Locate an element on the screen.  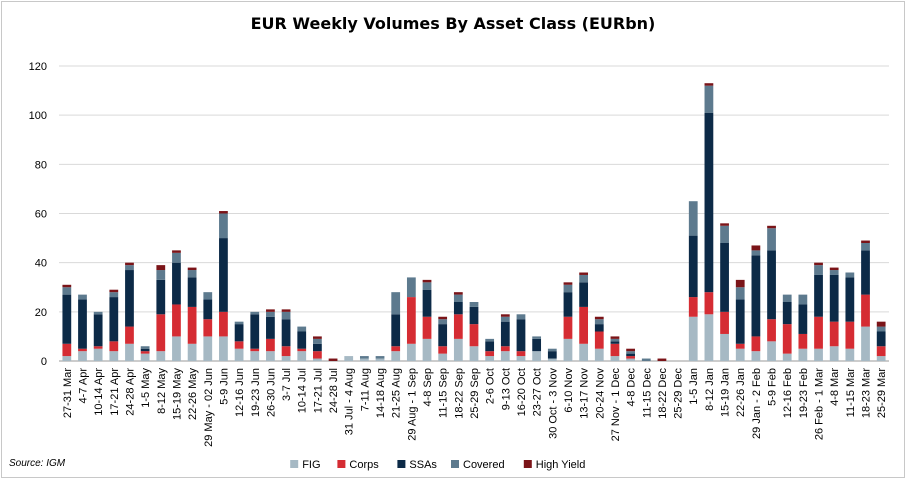
x-tick-label: 13-17 Nov is located at coordinates (585, 393).